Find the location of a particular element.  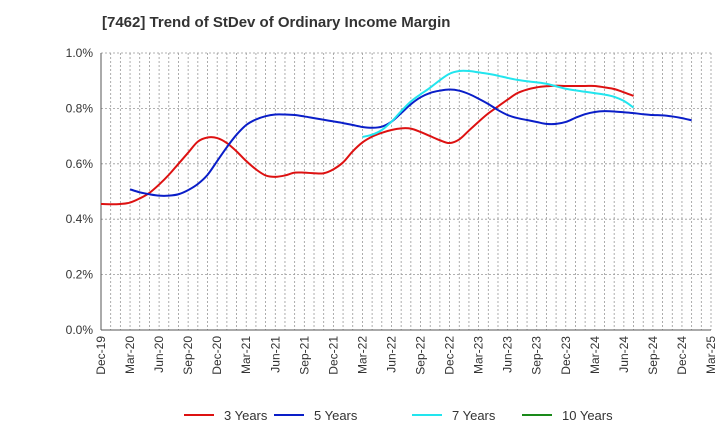

y-tick-label: 0.4% is located at coordinates (80, 219).